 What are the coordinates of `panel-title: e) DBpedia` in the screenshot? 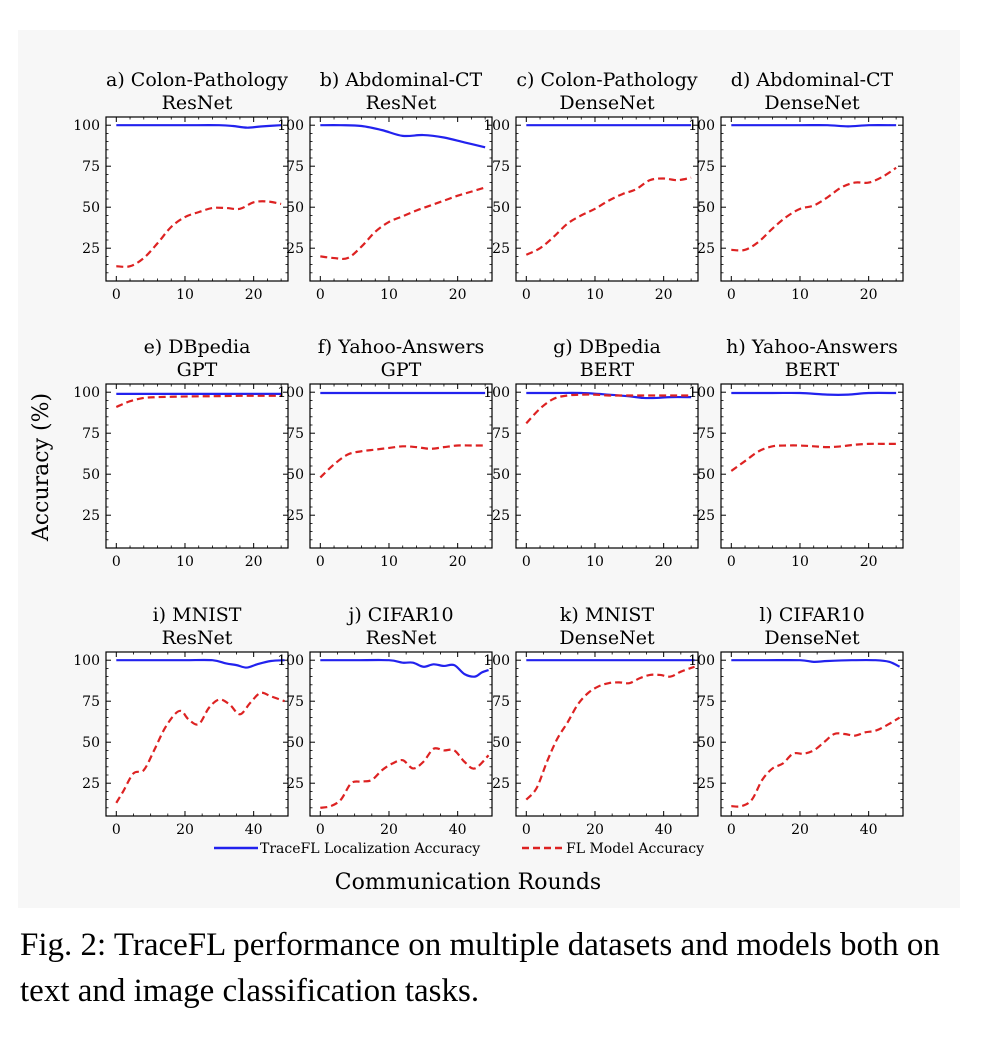 It's located at (197, 347).